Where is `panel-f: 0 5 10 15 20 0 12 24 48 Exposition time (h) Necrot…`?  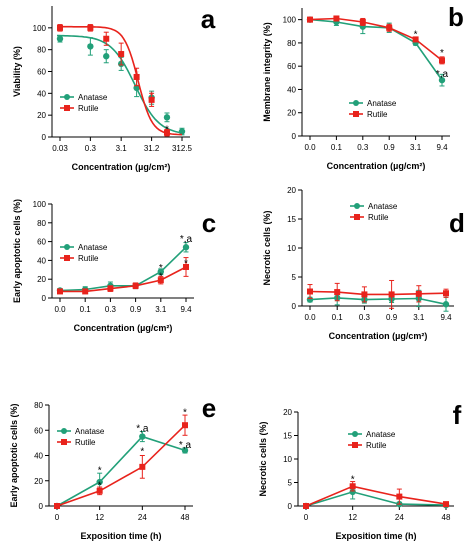 panel-f: 0 5 10 15 20 0 12 24 48 Exposition time (h) Necrot… is located at coordinates (360, 470).